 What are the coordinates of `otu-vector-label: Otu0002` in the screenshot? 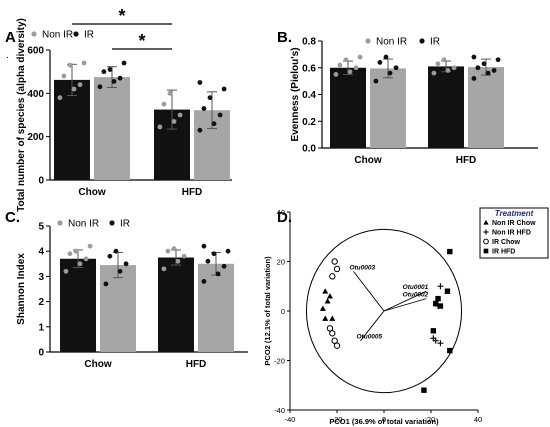 It's located at (416, 295).